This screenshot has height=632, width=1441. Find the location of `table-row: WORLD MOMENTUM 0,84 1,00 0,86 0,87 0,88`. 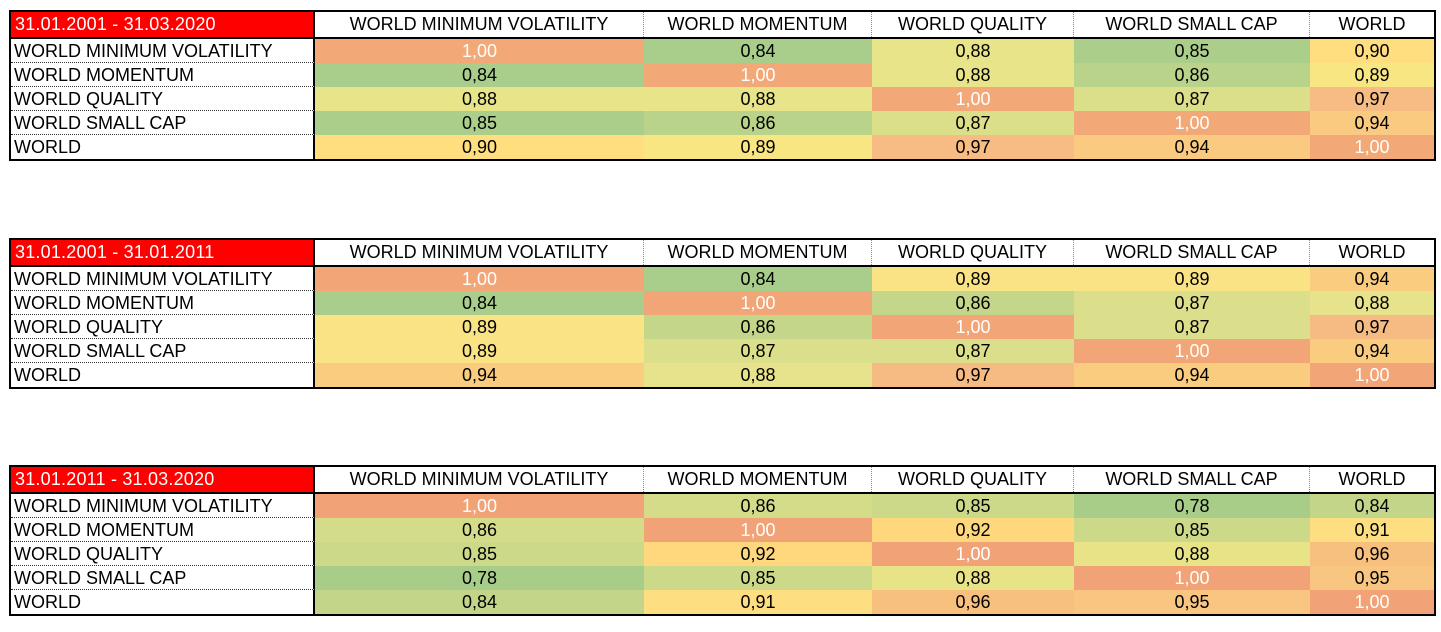

table-row: WORLD MOMENTUM 0,84 1,00 0,86 0,87 0,88 is located at coordinates (722, 303).